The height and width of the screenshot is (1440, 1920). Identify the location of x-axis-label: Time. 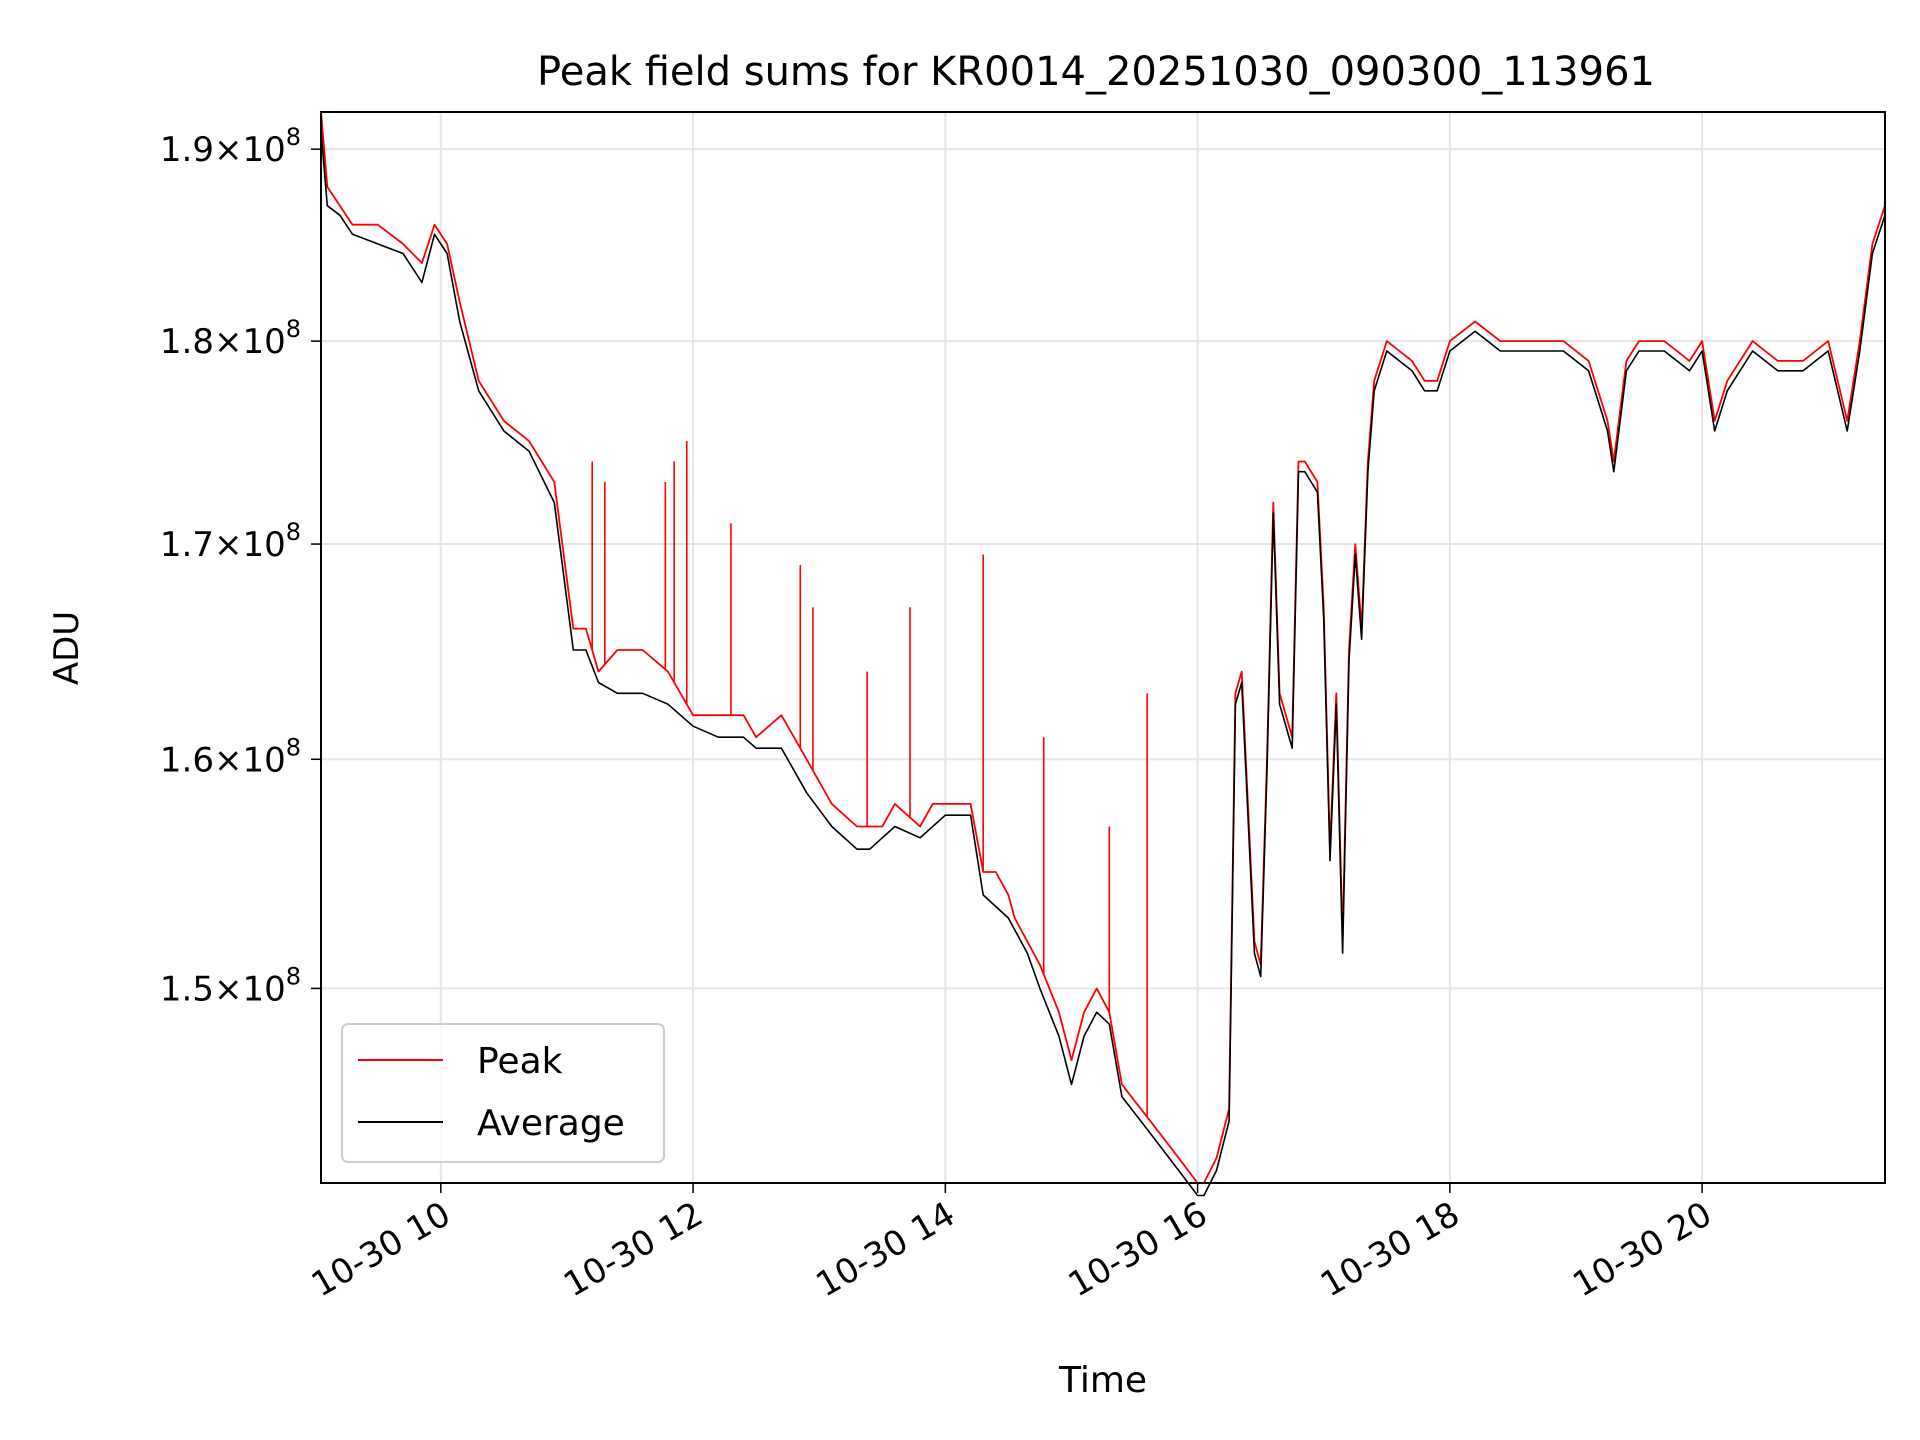
(1102, 1380).